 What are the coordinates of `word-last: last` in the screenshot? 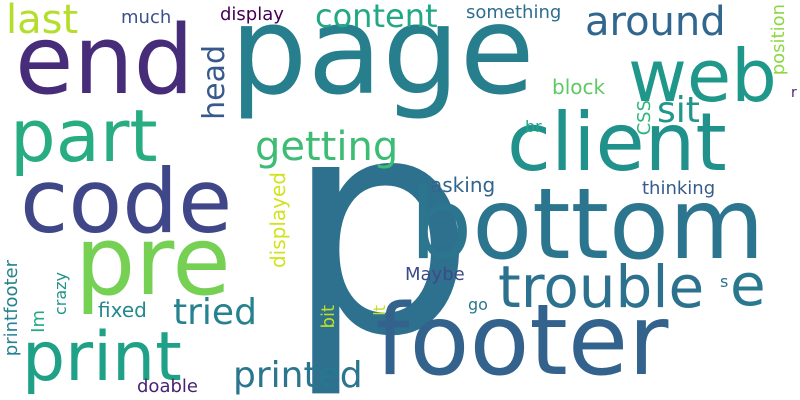 It's located at (42, 21).